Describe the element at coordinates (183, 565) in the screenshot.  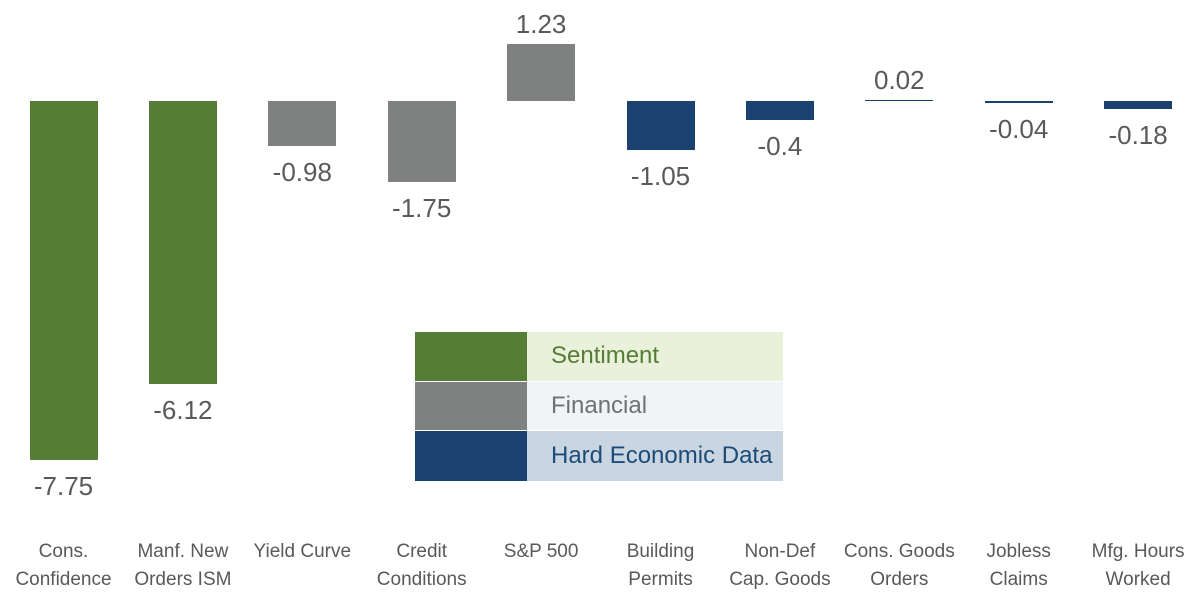
I see `bar-category-label: Manf. New Orders ISM` at that location.